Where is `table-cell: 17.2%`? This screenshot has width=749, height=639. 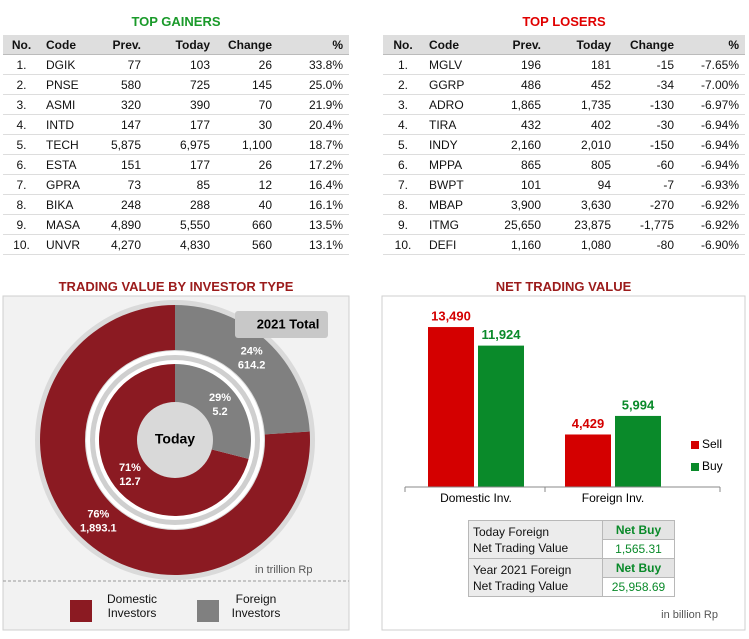 table-cell: 17.2% is located at coordinates (313, 164).